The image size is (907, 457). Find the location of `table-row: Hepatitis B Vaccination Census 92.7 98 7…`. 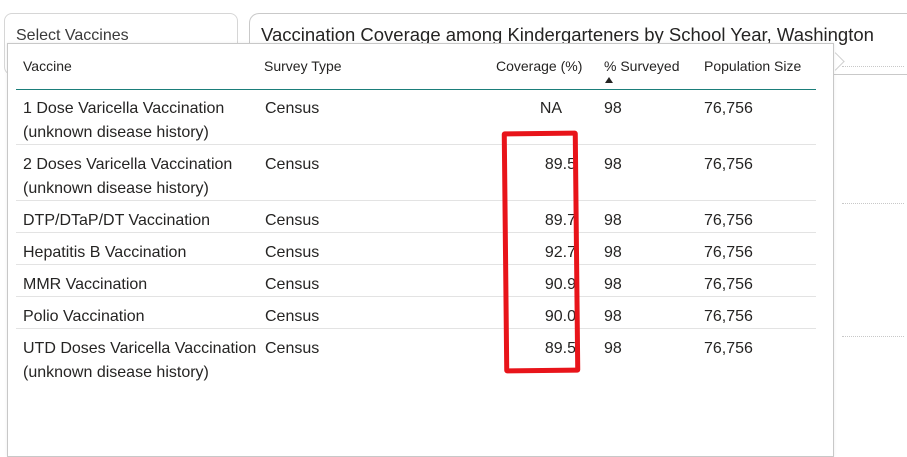

table-row: Hepatitis B Vaccination Census 92.7 98 7… is located at coordinates (416, 249).